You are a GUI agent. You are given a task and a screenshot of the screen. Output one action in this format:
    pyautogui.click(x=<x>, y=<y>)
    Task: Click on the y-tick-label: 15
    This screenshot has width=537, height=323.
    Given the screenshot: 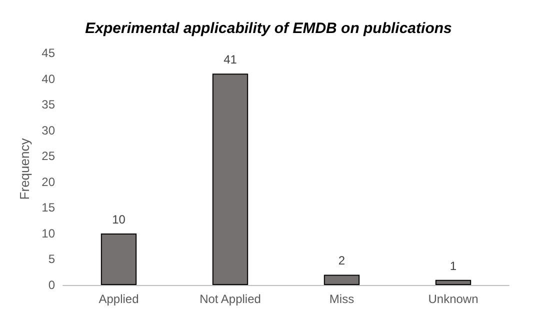 What is the action you would take?
    pyautogui.click(x=49, y=207)
    